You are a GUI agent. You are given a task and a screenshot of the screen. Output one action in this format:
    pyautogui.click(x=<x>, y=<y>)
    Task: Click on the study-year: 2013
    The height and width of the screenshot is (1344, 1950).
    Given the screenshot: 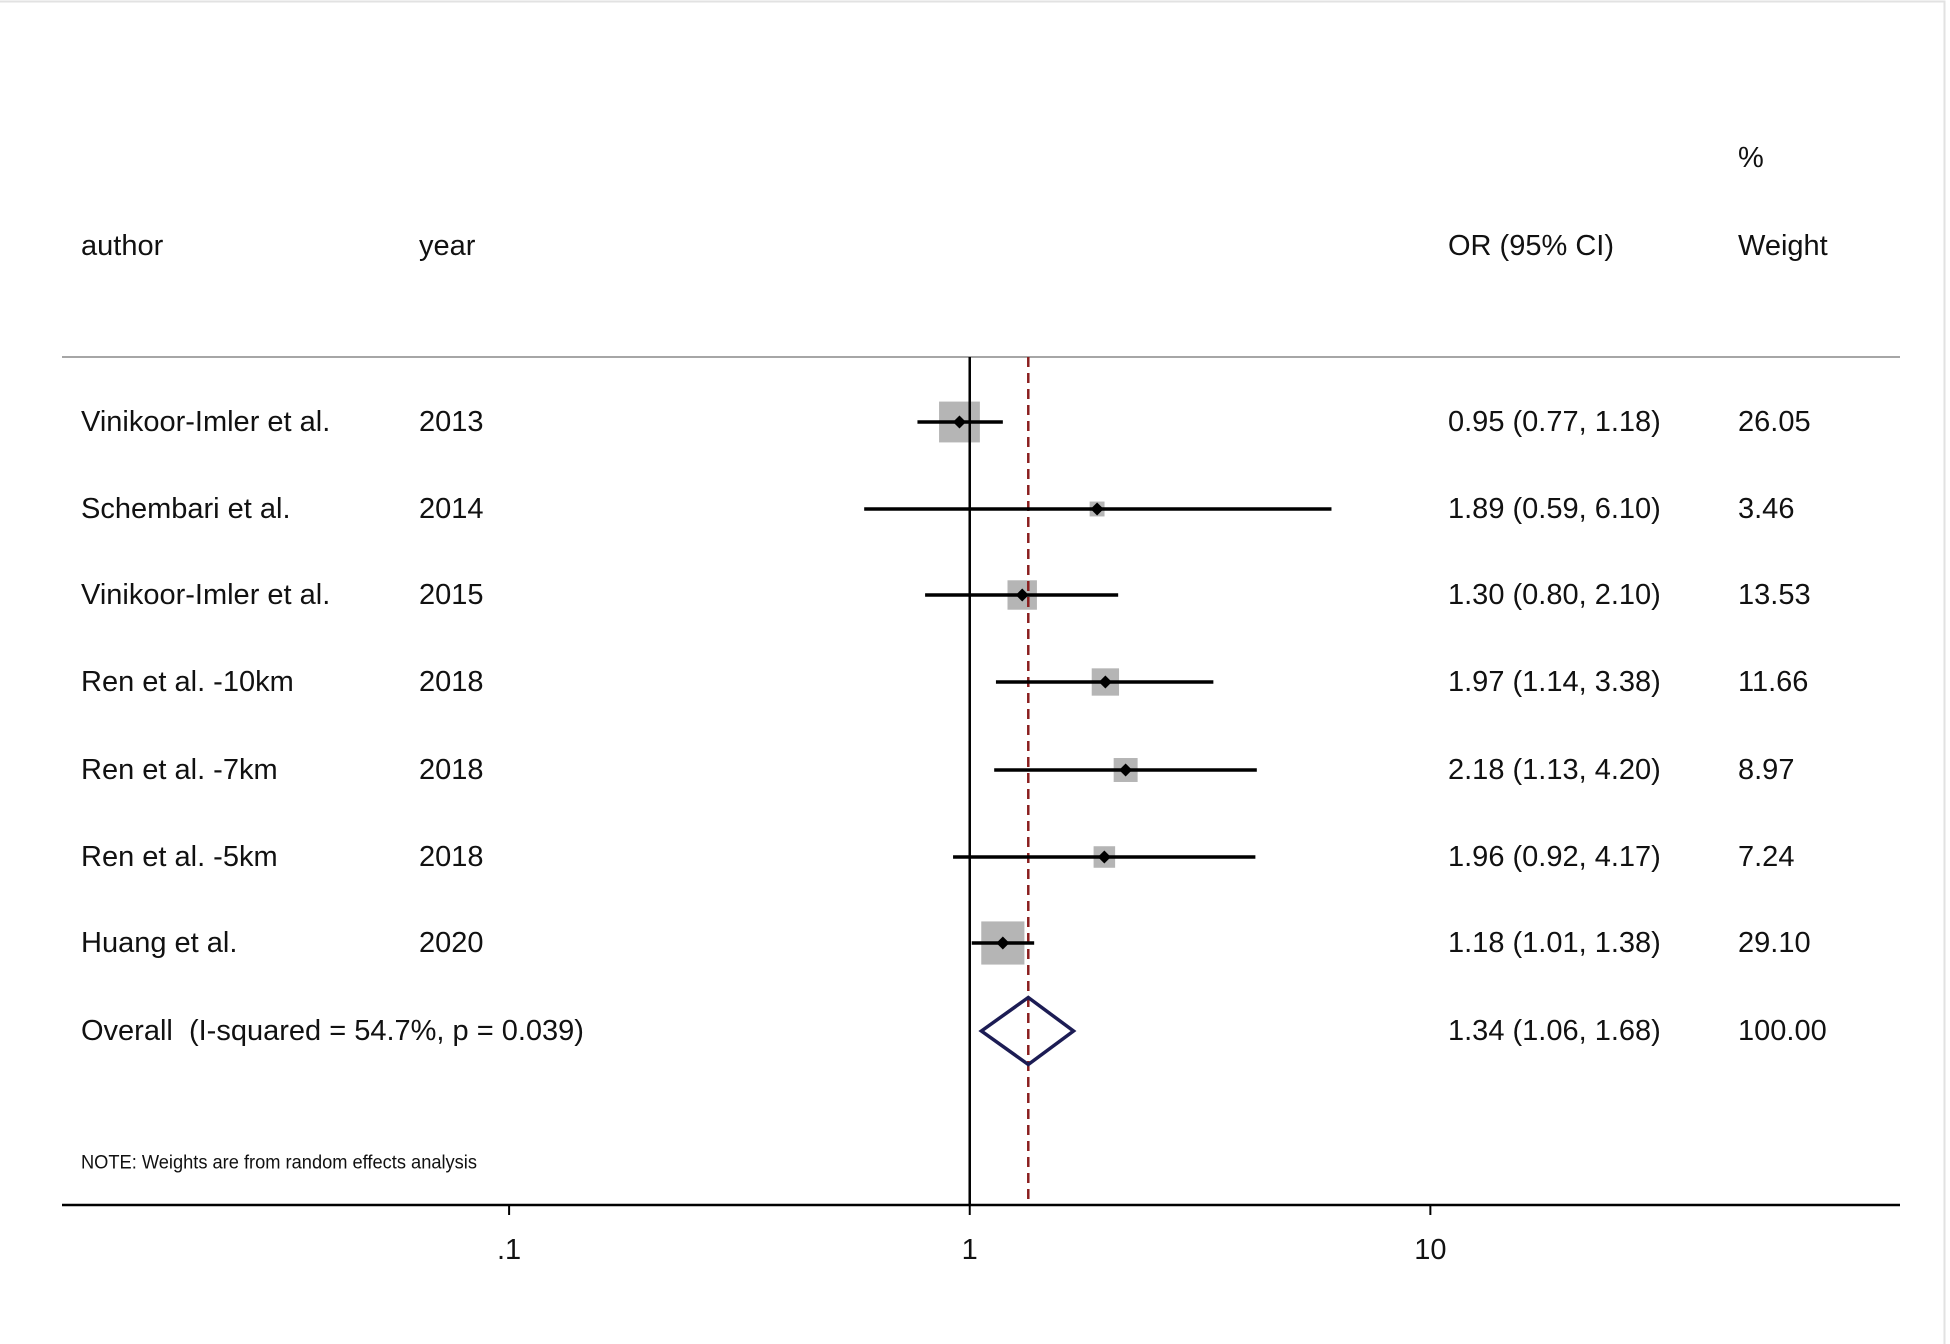 What is the action you would take?
    pyautogui.click(x=451, y=422)
    